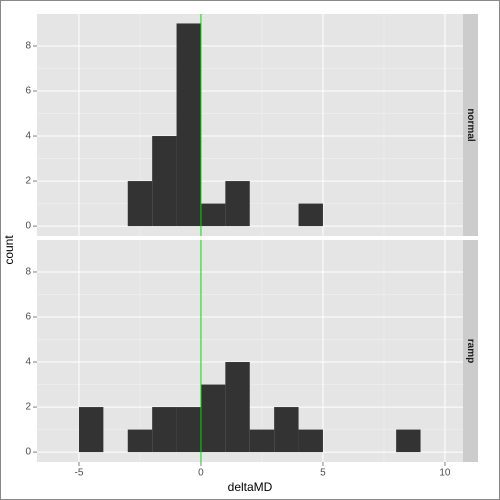  I want to click on x-tick-label: 10, so click(445, 473).